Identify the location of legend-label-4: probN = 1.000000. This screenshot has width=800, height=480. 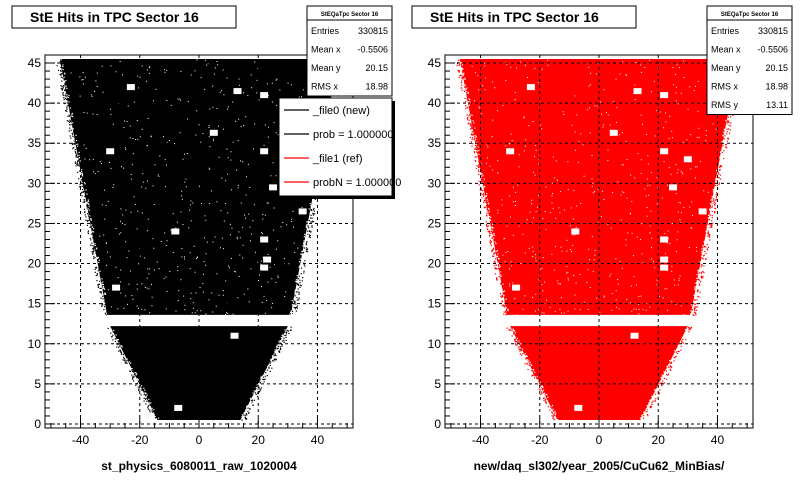
(357, 183).